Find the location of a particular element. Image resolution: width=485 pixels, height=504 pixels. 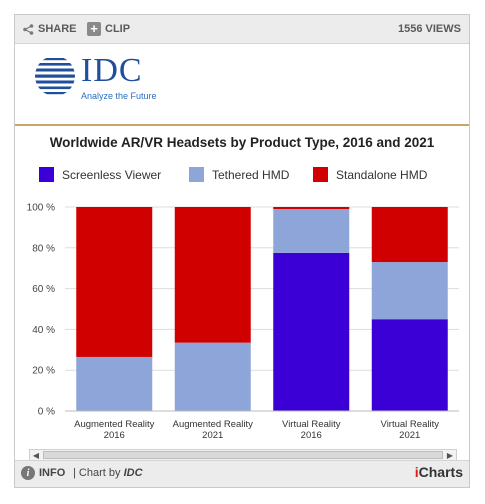

legend-item-standalone: Standalone HMD is located at coordinates (370, 174).